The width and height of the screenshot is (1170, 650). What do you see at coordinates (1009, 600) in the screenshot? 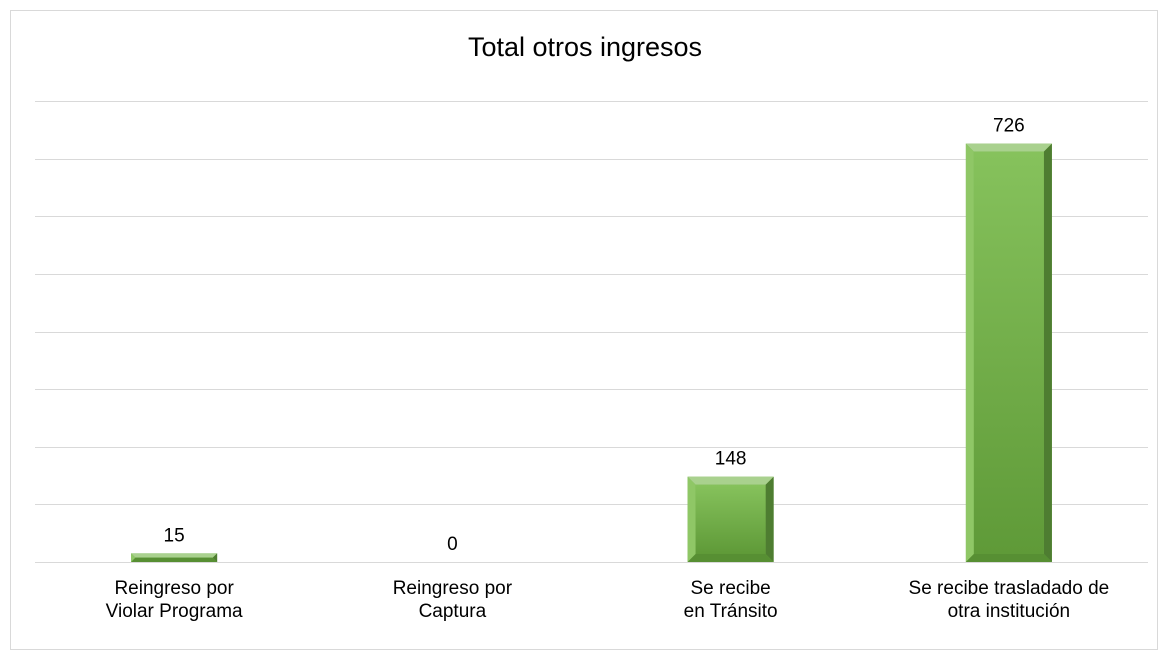
I see `category-label-3: Se recibe trasladado de otra institución` at bounding box center [1009, 600].